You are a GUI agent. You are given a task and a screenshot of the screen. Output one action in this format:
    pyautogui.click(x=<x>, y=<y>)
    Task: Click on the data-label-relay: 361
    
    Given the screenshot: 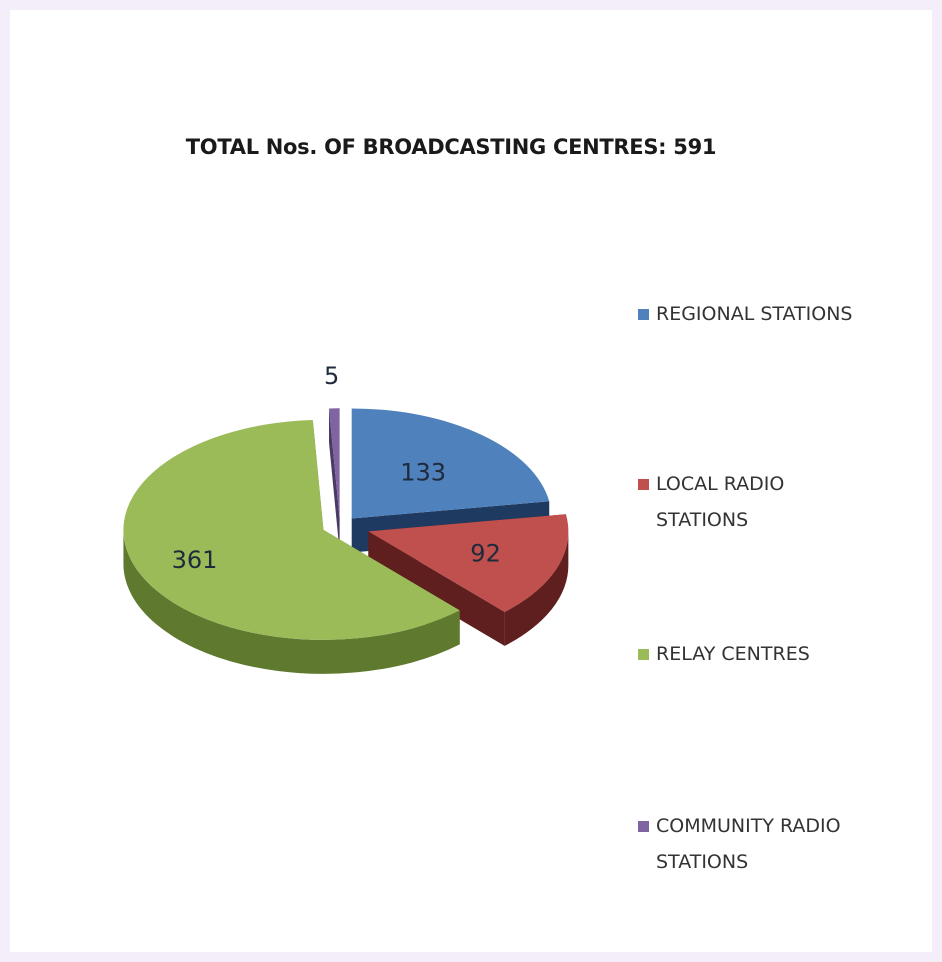 What is the action you would take?
    pyautogui.click(x=195, y=560)
    